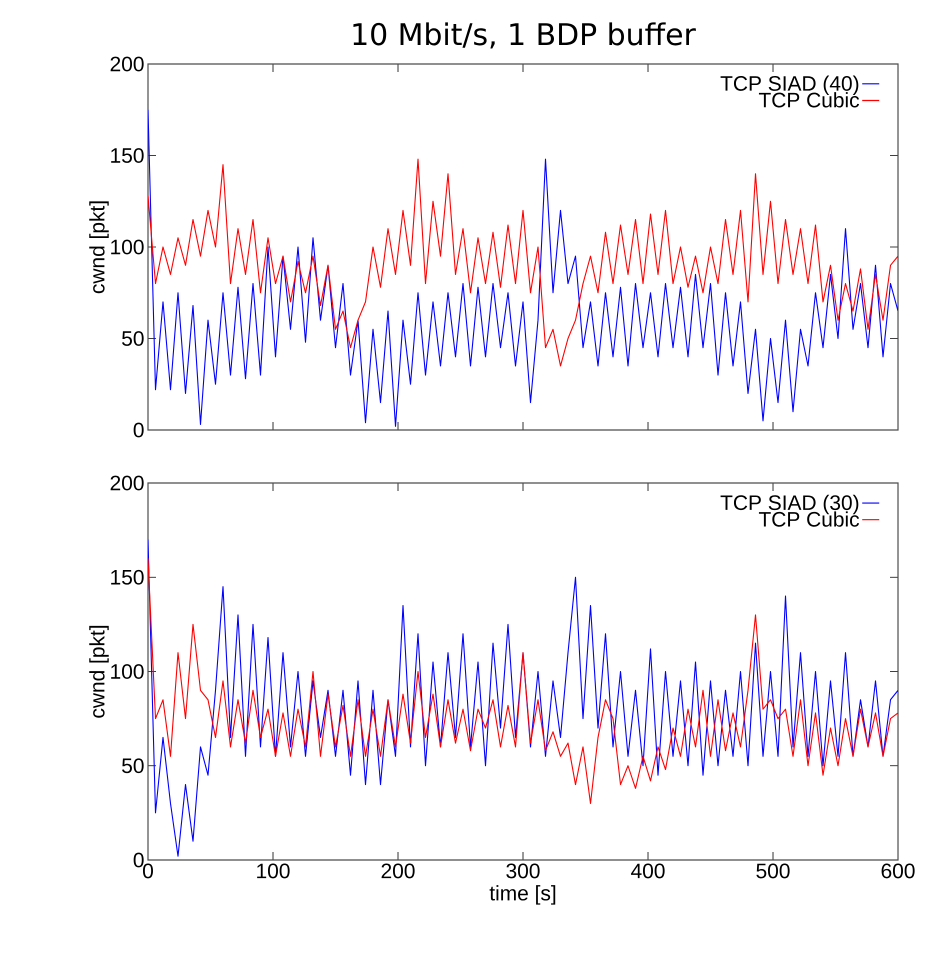  I want to click on x-tick-label: 600, so click(898, 871).